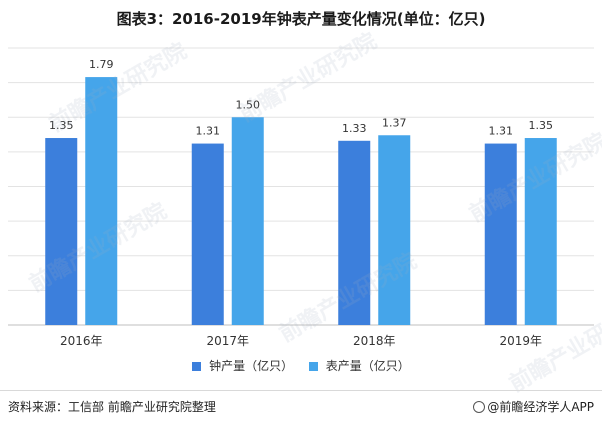 This screenshot has width=602, height=426. I want to click on brand-credit: @前瞻经济学人APP, so click(533, 406).